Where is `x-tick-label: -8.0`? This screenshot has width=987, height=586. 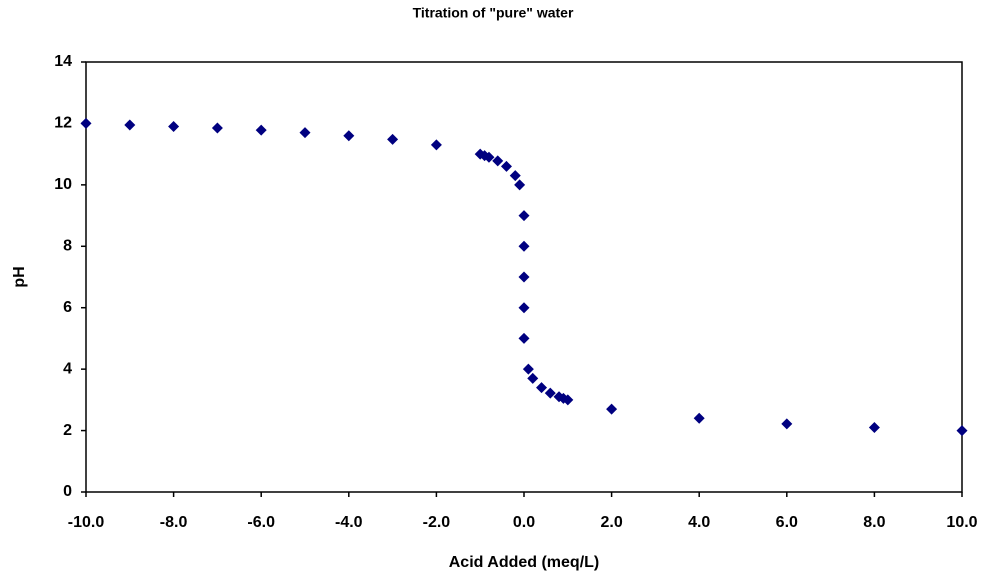
x-tick-label: -8.0 is located at coordinates (174, 522).